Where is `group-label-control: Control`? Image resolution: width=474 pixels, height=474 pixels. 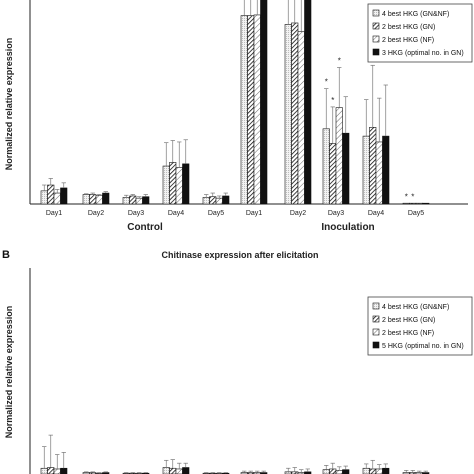
group-label-control: Control is located at coordinates (145, 227).